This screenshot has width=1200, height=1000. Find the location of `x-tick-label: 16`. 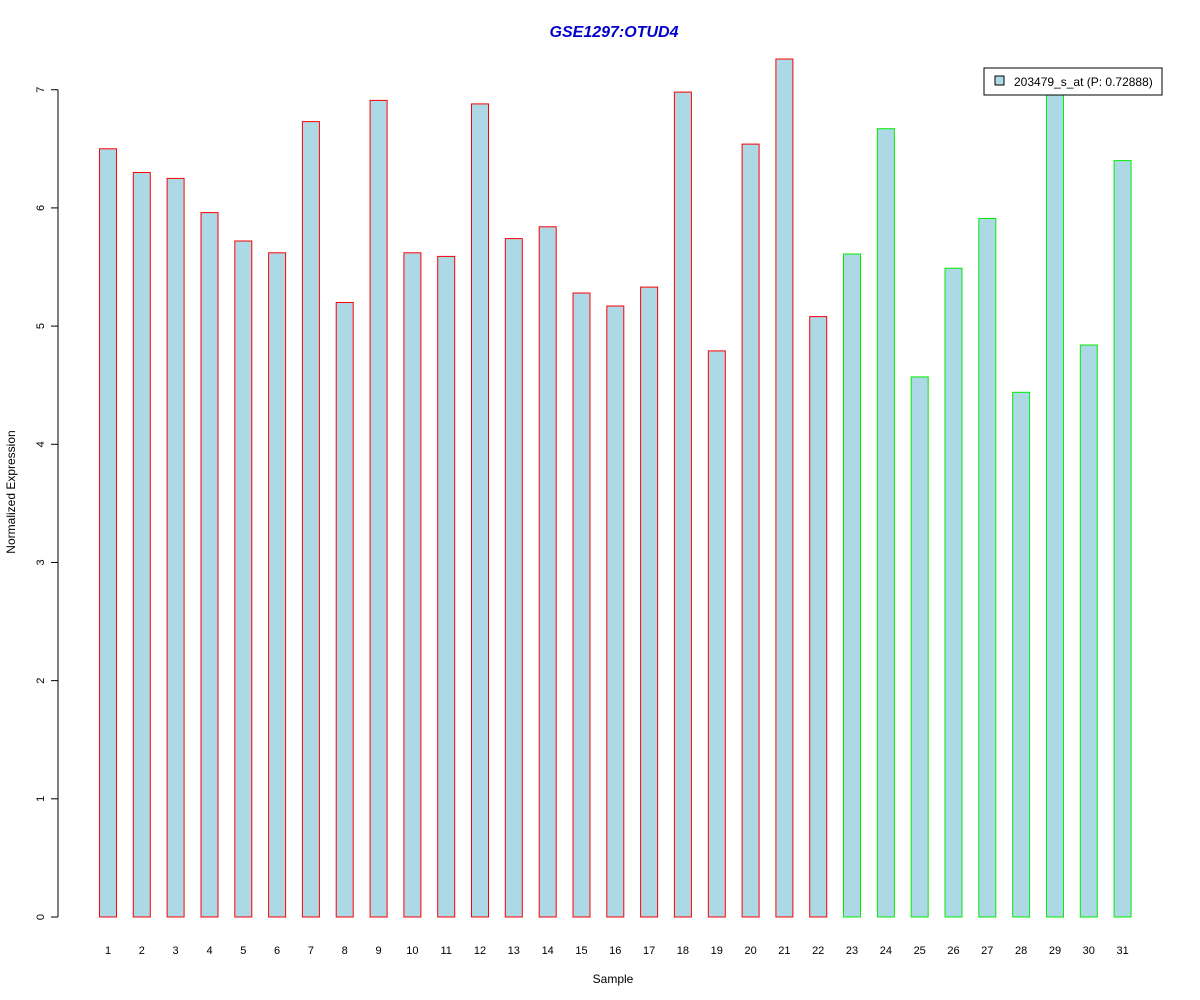

x-tick-label: 16 is located at coordinates (615, 951).